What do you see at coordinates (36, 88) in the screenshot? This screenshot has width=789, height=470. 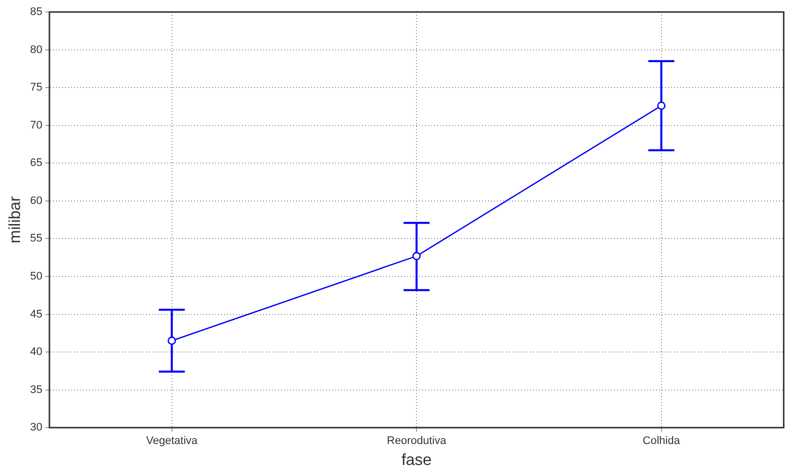 I see `y-tick-label: 75` at bounding box center [36, 88].